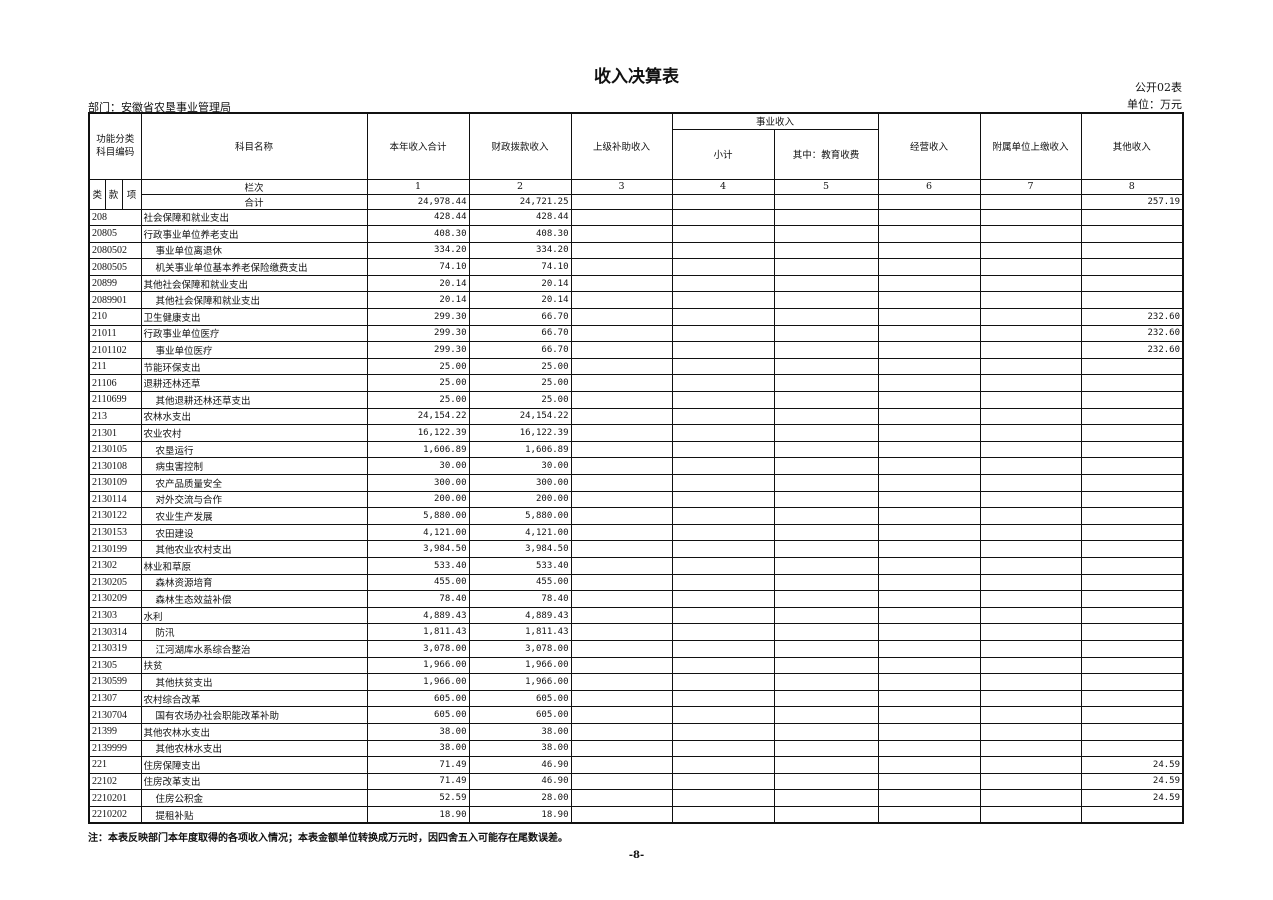 This screenshot has width=1273, height=900. I want to click on row-value: 1,811.43, so click(520, 632).